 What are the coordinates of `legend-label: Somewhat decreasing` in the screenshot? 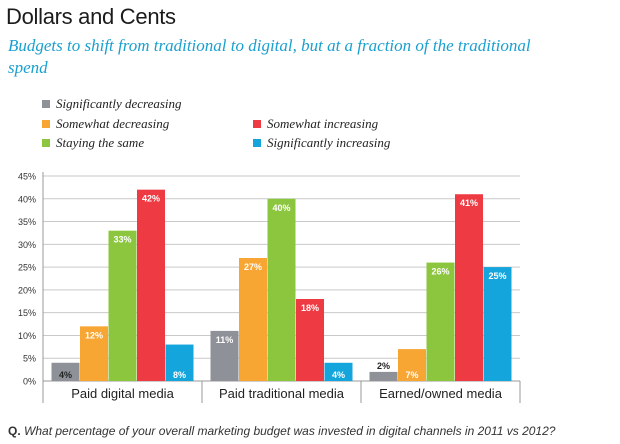 It's located at (113, 123).